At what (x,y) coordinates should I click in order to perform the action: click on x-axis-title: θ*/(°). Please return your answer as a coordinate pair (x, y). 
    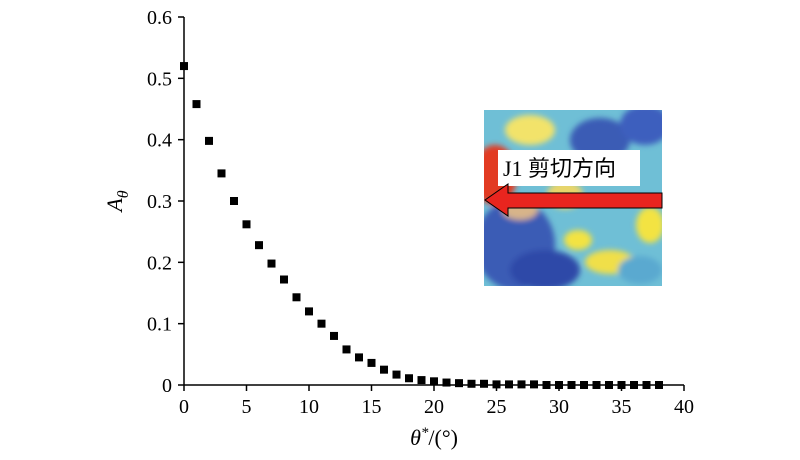
    Looking at the image, I should click on (434, 437).